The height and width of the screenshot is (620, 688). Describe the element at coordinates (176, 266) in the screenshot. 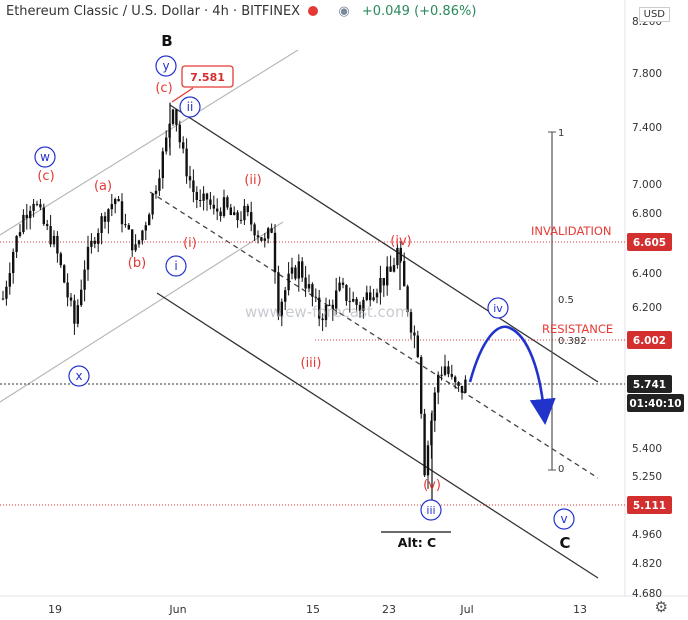

I see `wave-circle-i` at that location.